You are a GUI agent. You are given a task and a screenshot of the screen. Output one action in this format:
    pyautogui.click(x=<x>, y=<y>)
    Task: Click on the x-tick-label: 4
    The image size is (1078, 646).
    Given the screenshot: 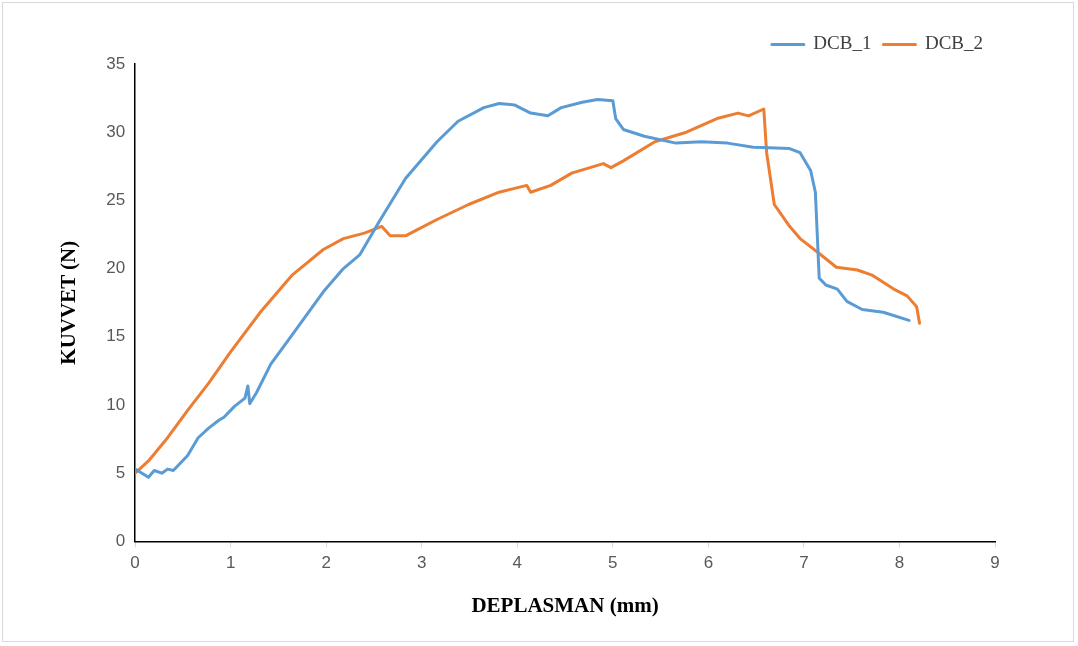 What is the action you would take?
    pyautogui.click(x=517, y=563)
    